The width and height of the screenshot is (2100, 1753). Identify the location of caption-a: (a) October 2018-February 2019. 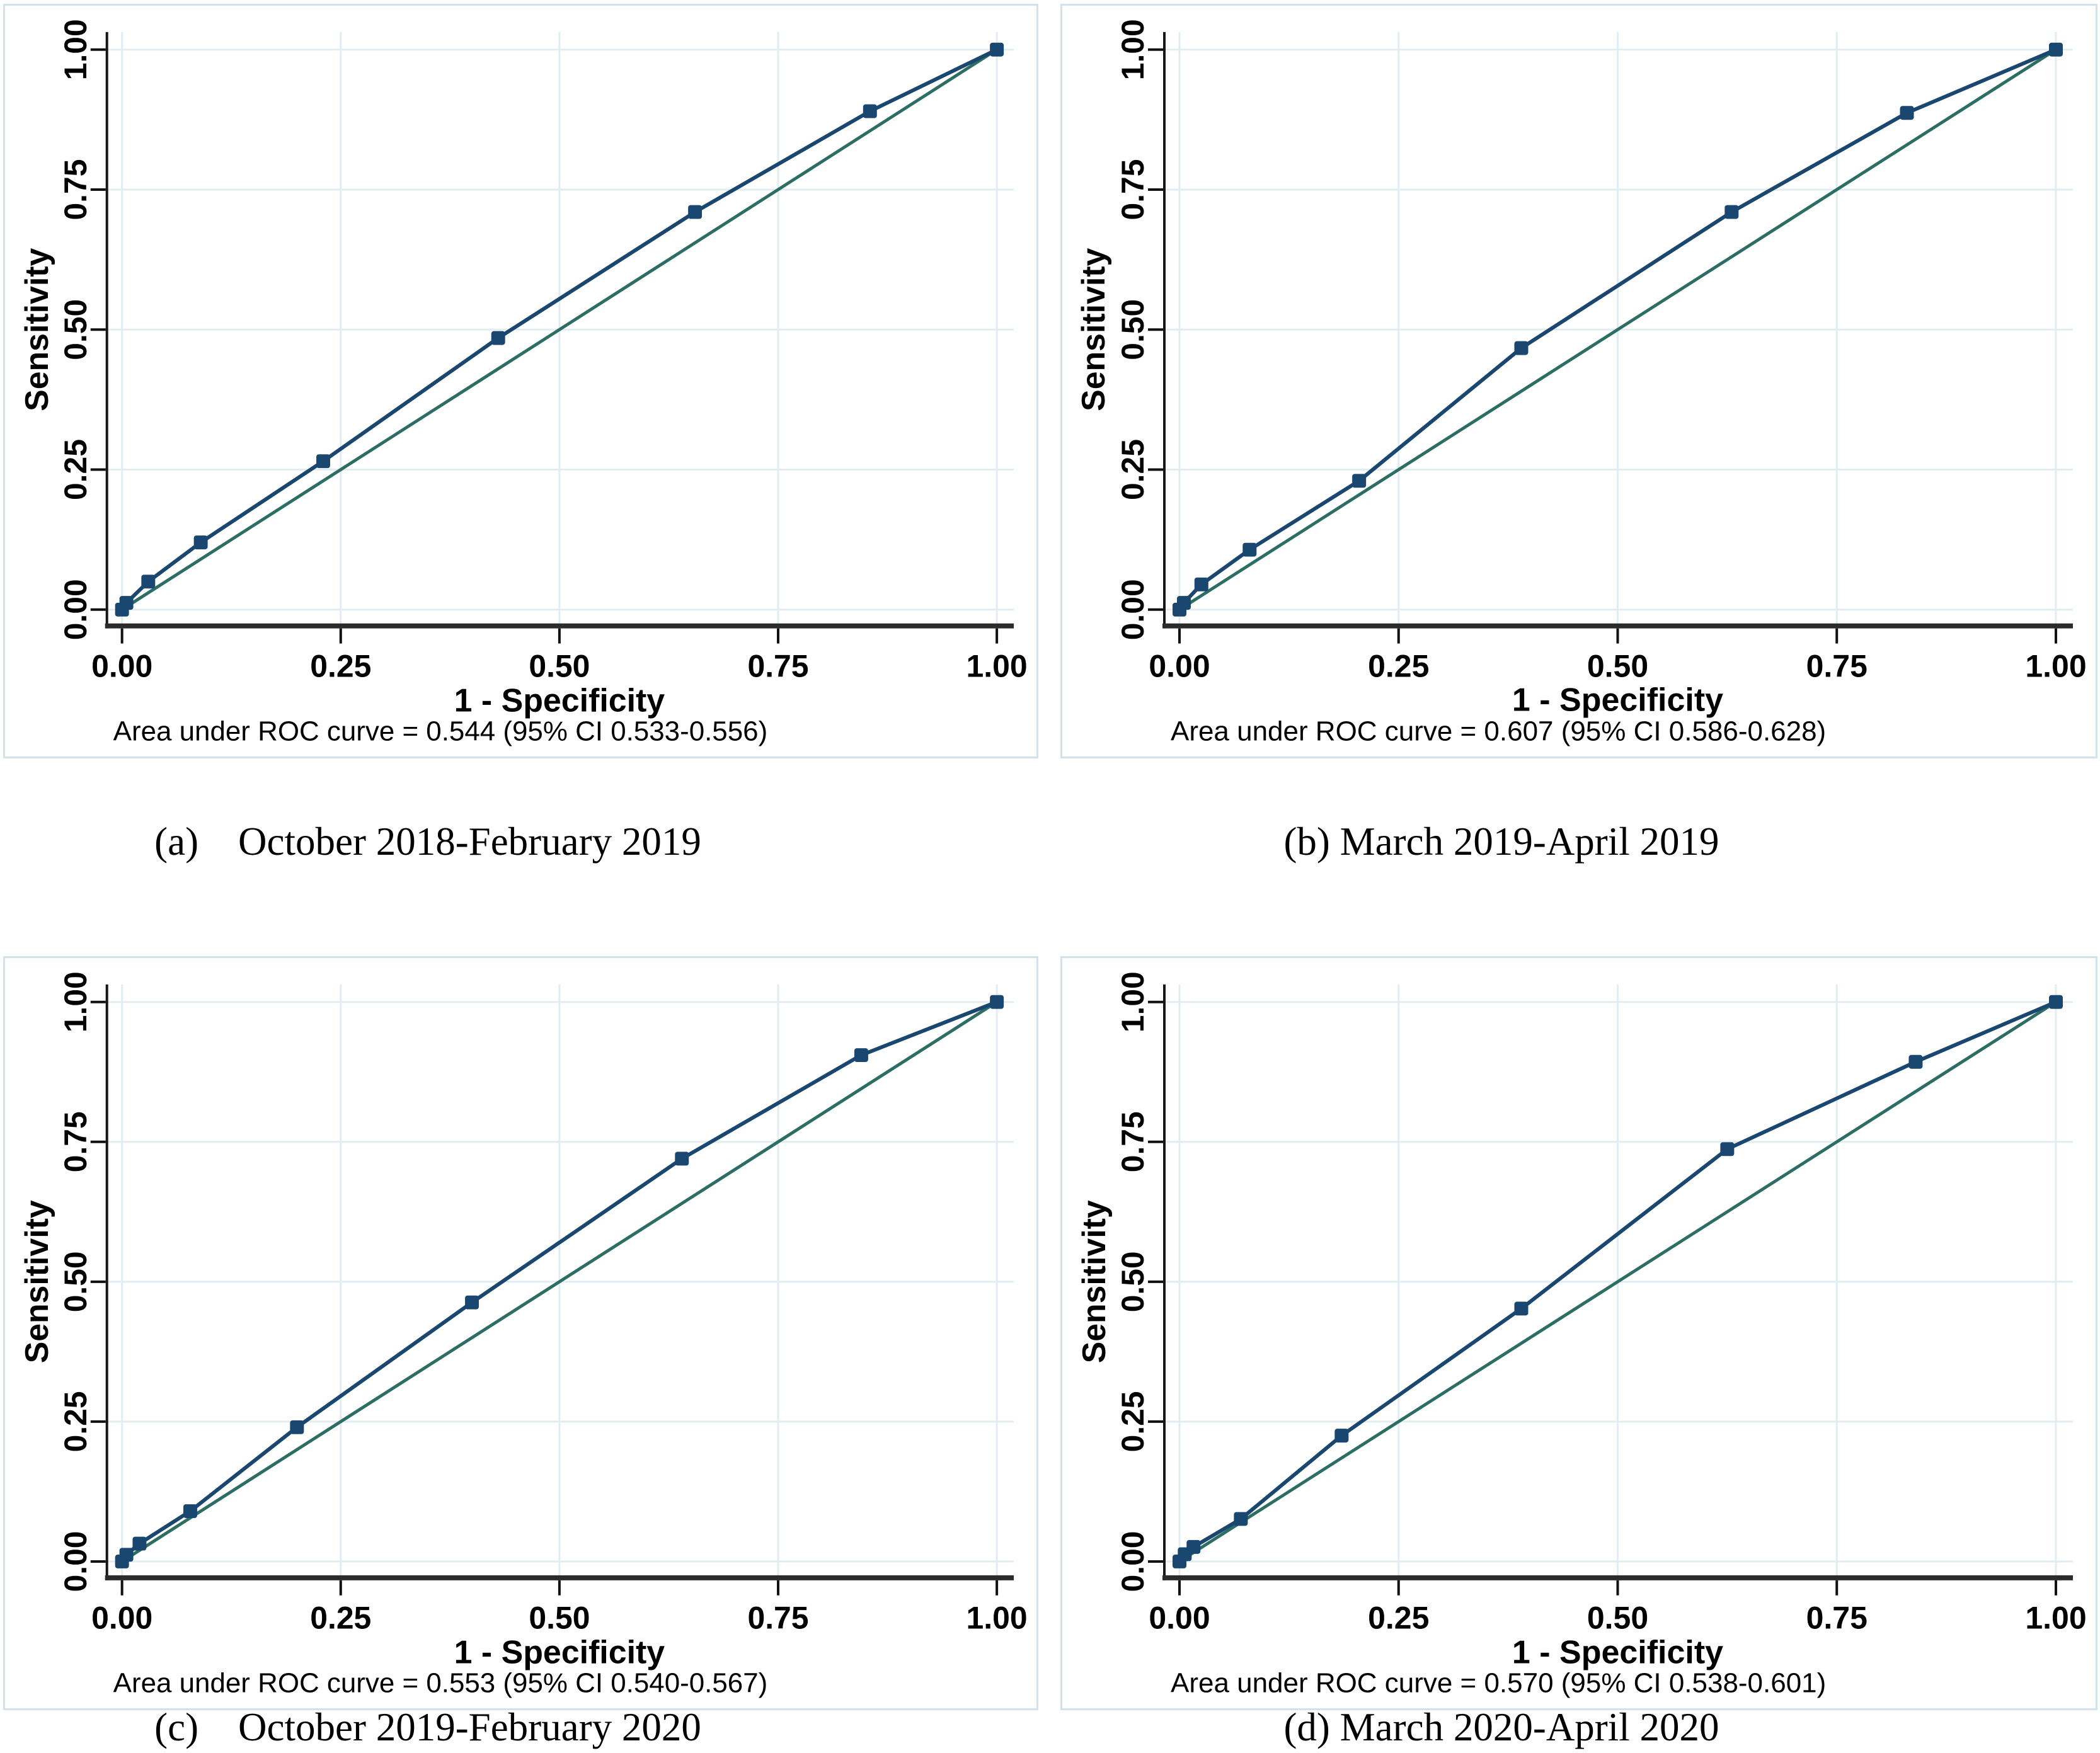
(428, 842).